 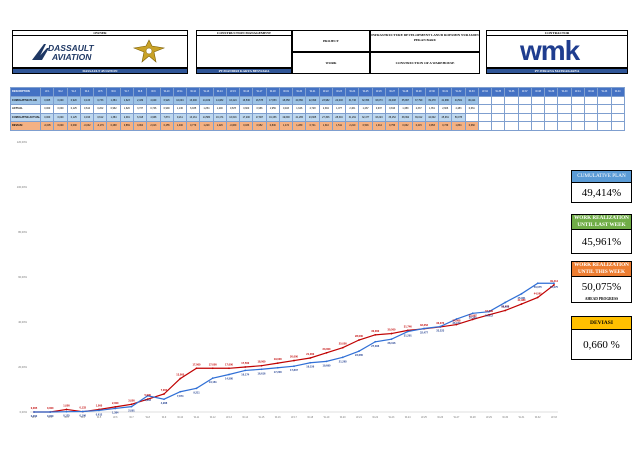 I want to click on x-tick-label: W-21, so click(x=359, y=417).